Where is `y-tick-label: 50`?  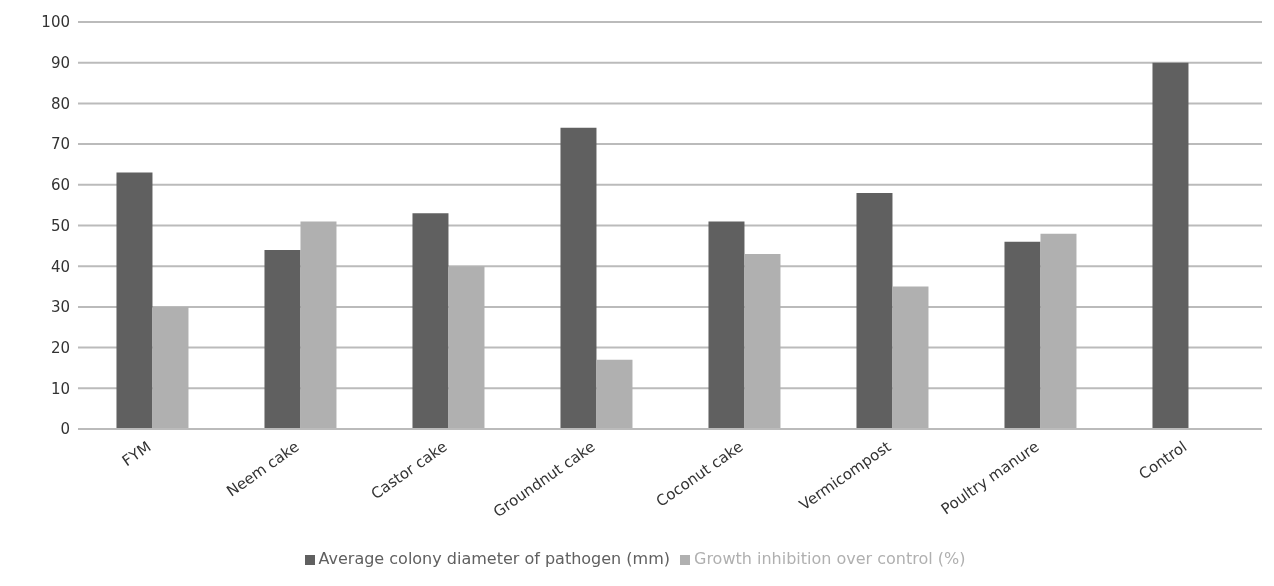 y-tick-label: 50 is located at coordinates (60, 225).